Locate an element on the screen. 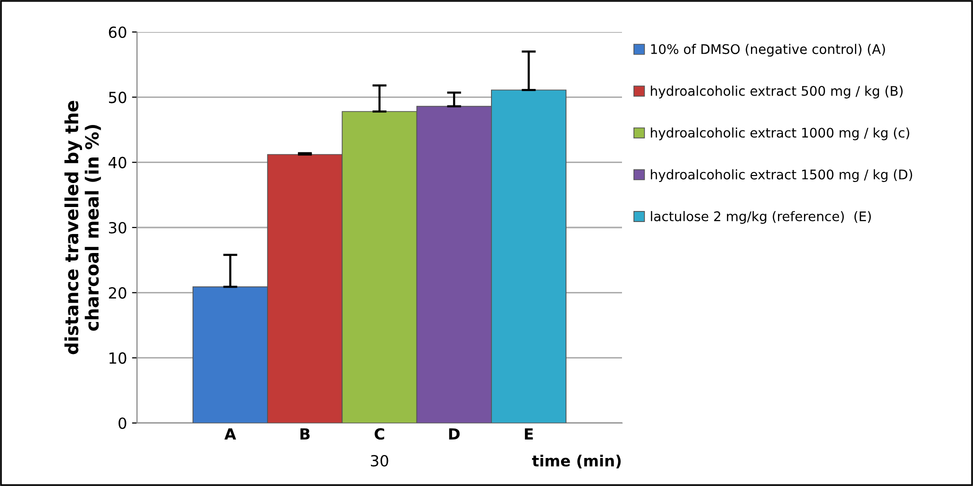 The width and height of the screenshot is (973, 486). x-tick-label: D is located at coordinates (454, 434).